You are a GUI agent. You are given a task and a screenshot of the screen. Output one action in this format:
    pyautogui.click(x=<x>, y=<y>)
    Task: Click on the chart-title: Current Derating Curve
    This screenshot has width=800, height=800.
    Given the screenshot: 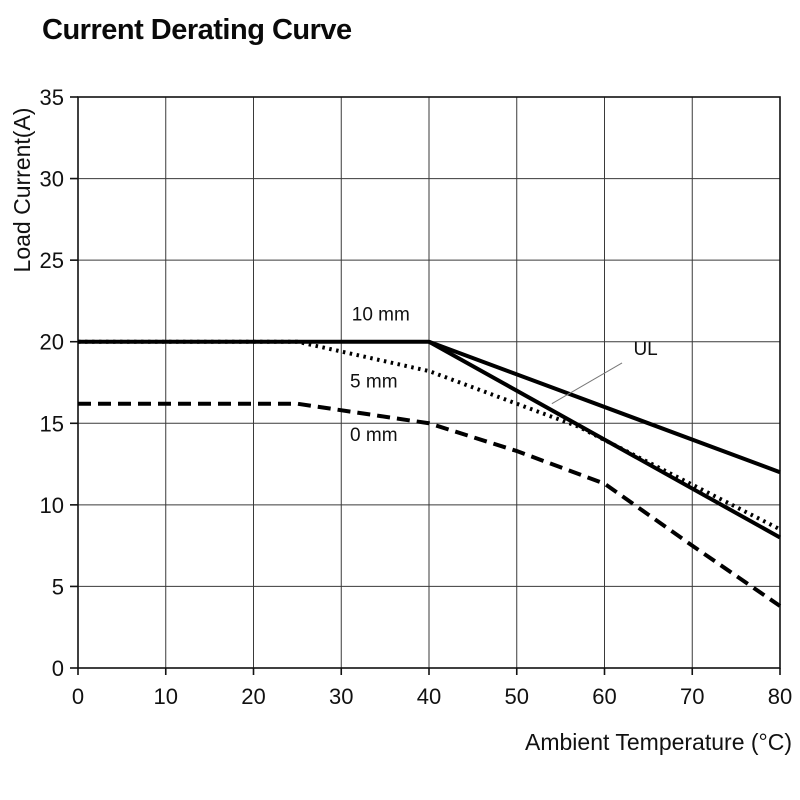 What is the action you would take?
    pyautogui.click(x=197, y=30)
    